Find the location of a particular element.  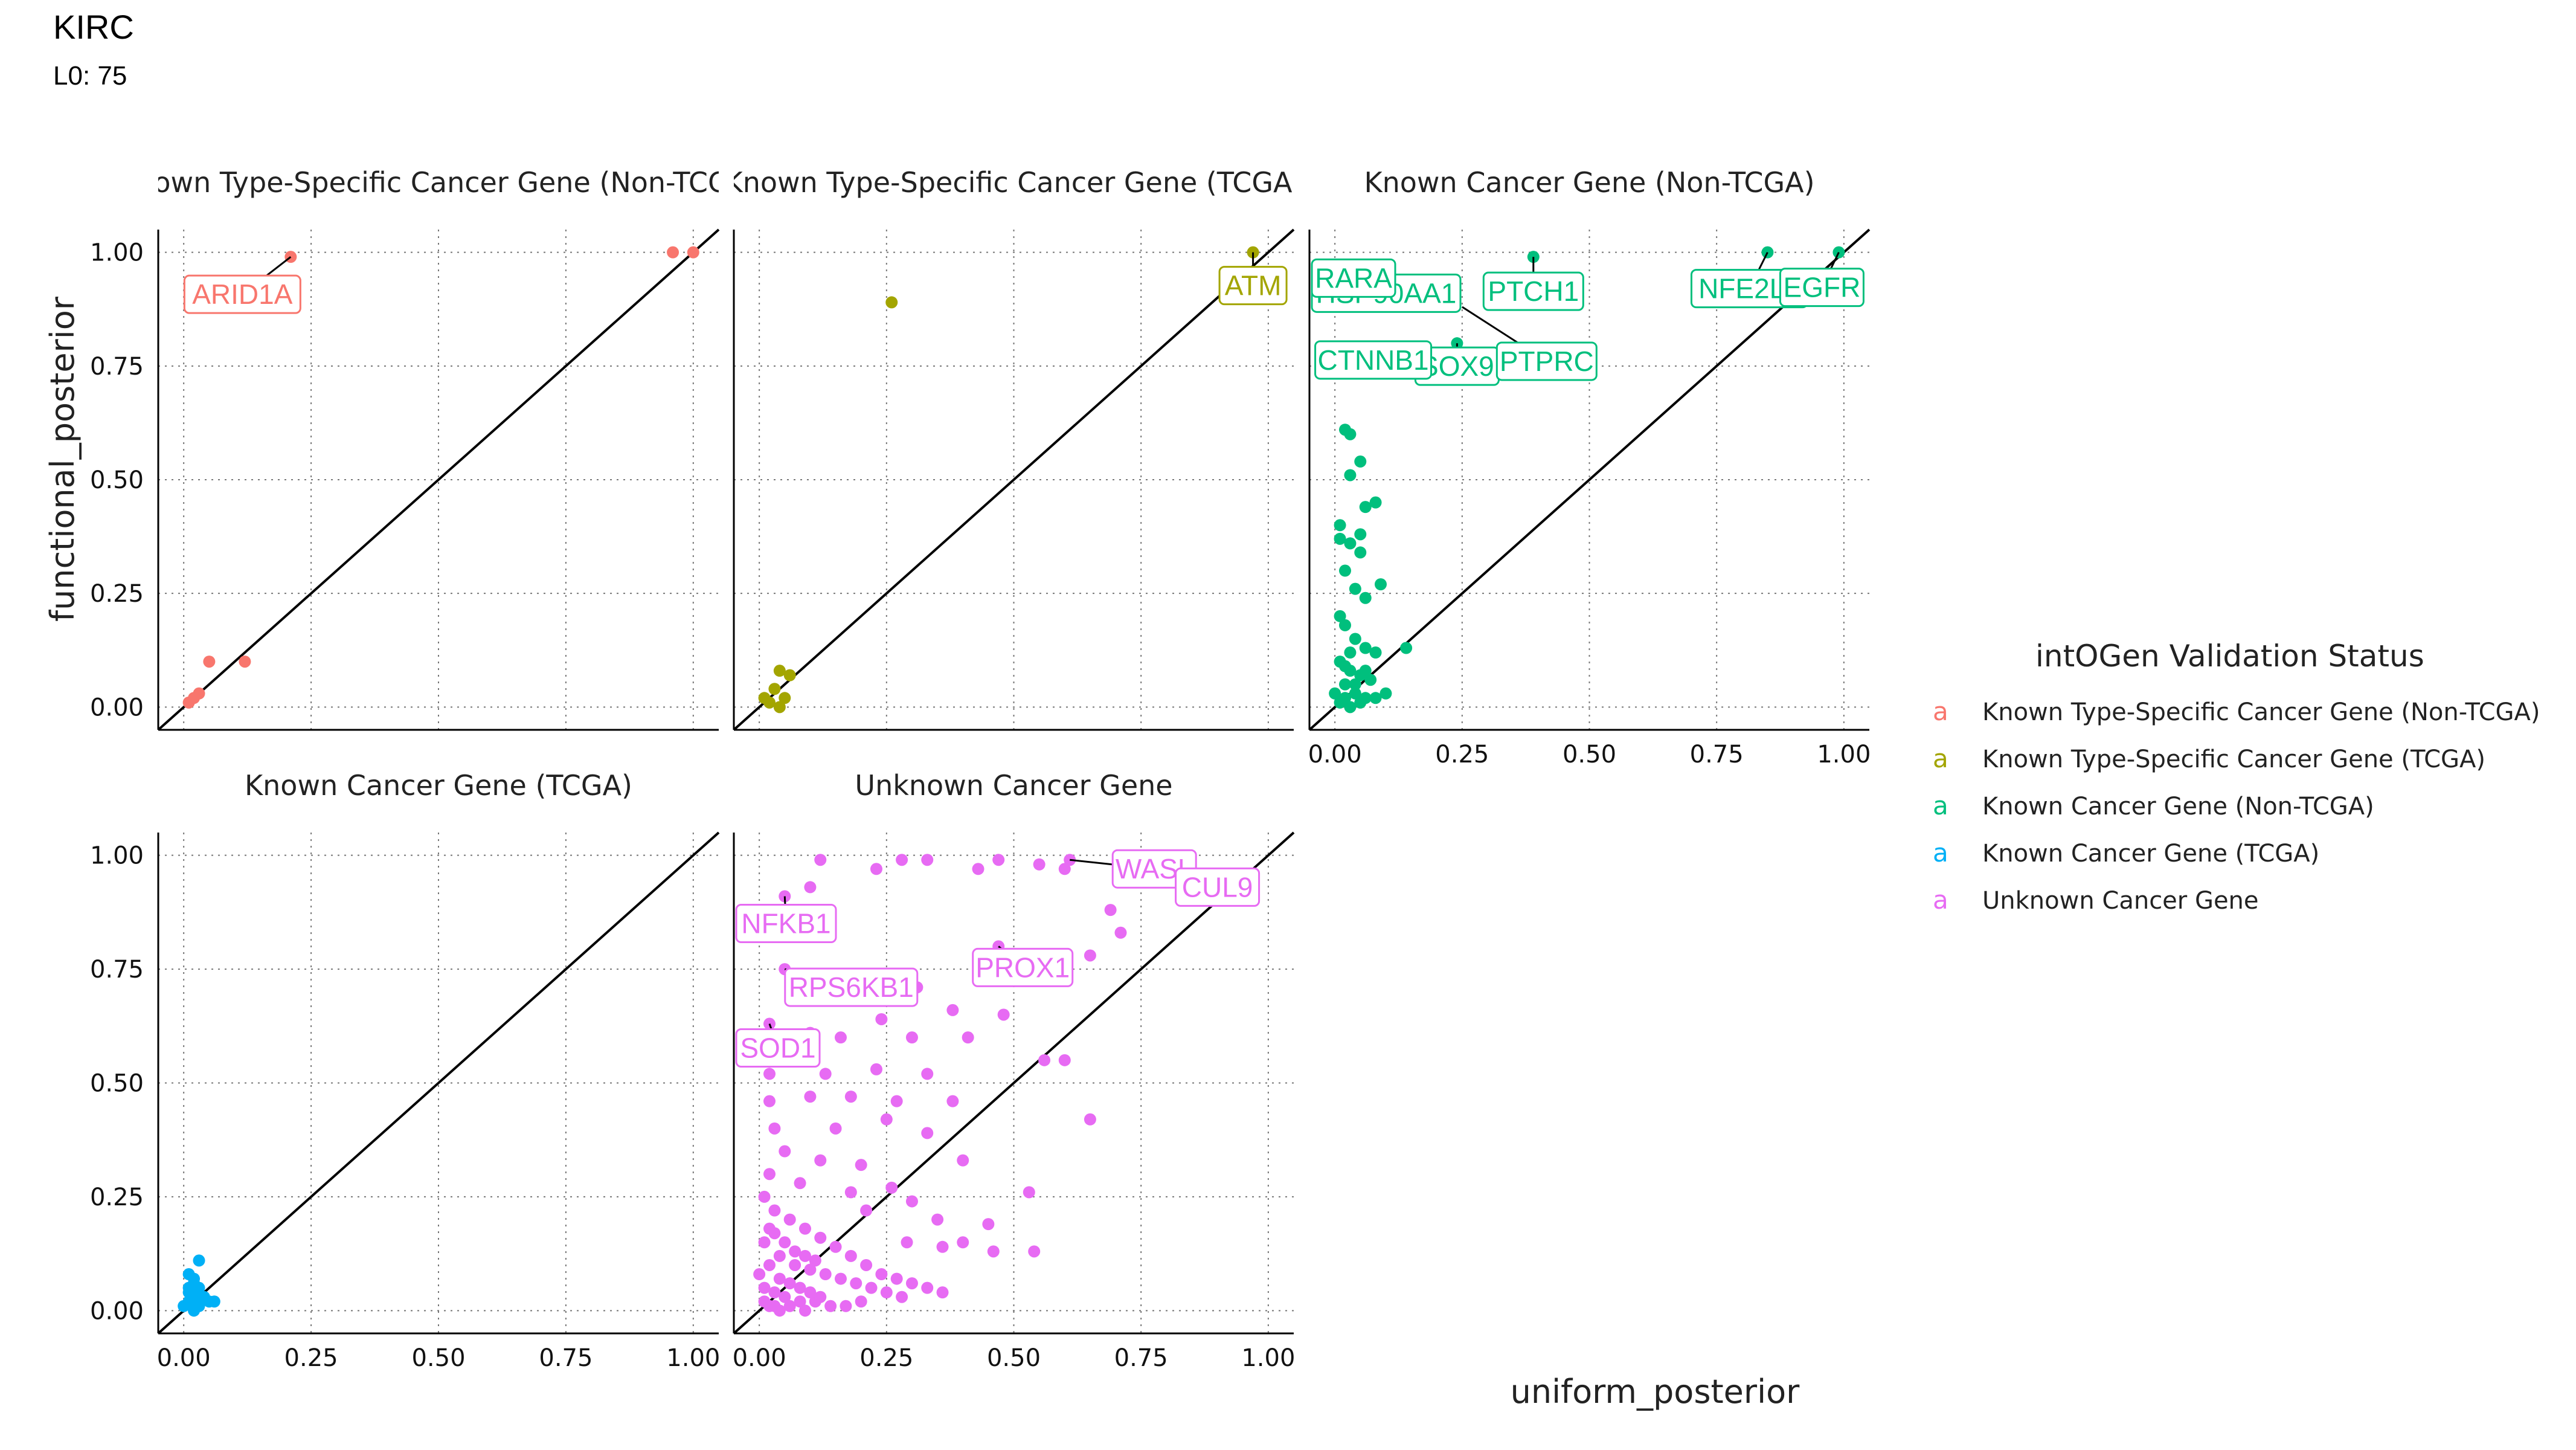

facet-strip-label: Known Cancer Gene (Non-TCGA) is located at coordinates (1589, 182).